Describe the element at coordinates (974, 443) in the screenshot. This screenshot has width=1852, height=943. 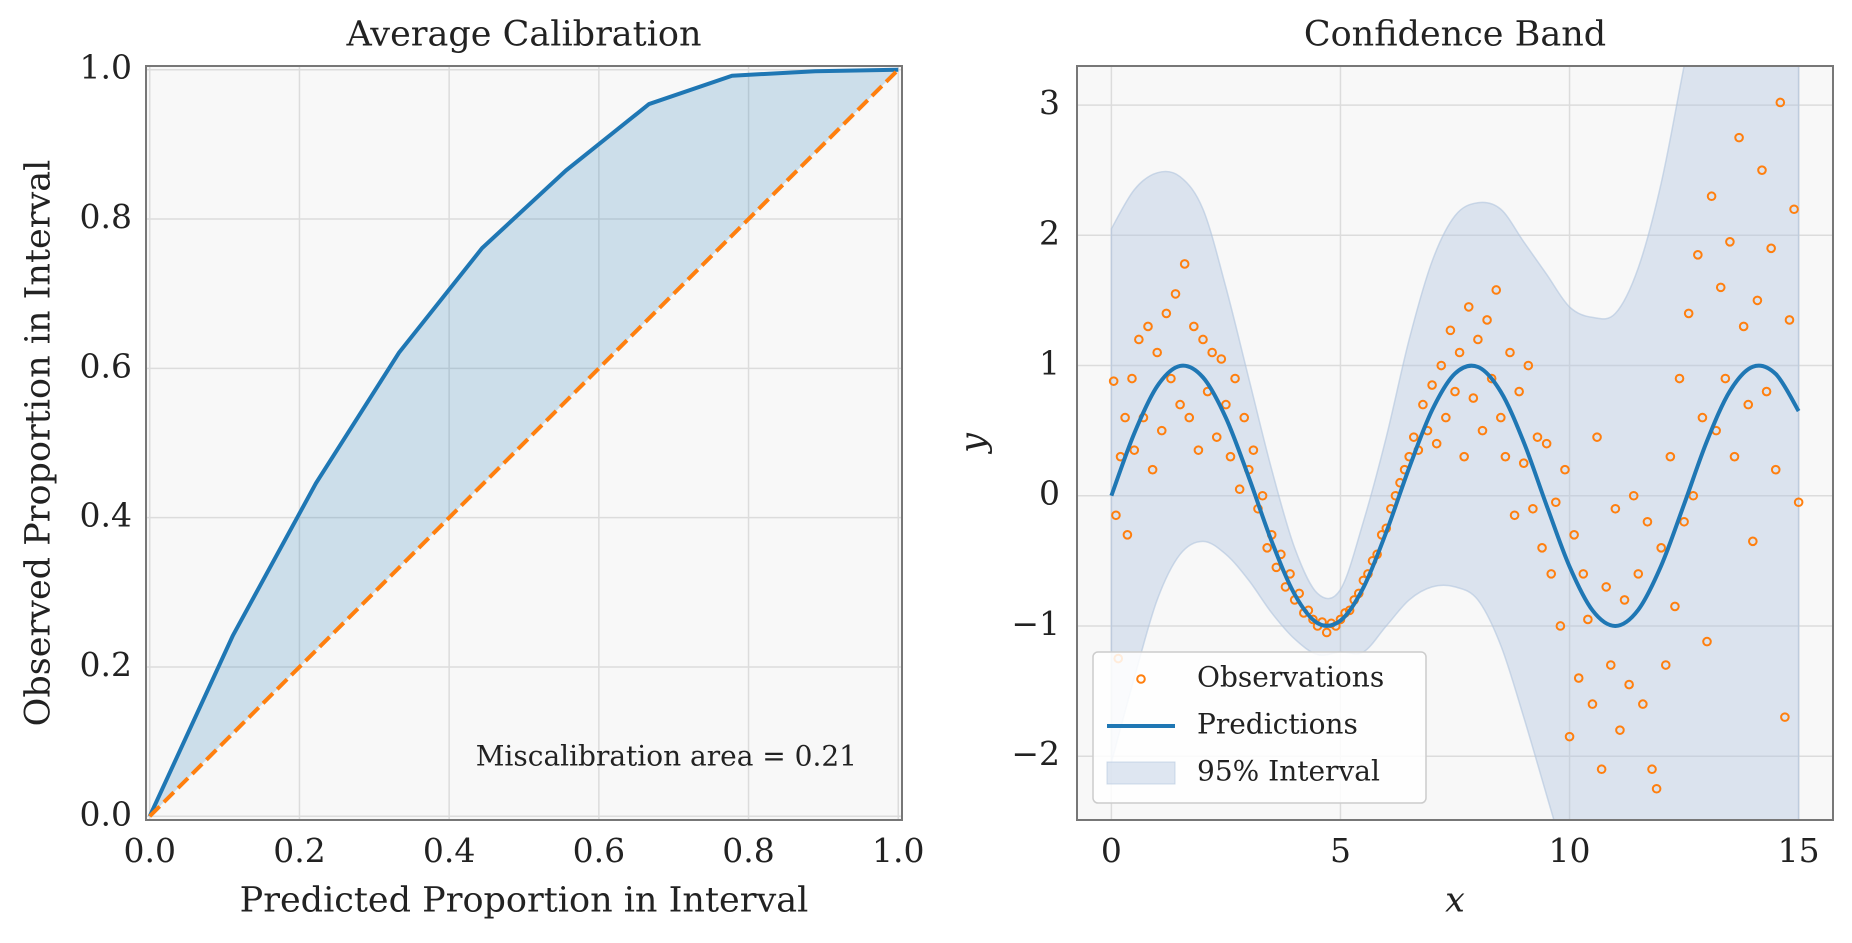
I see `y-axis-label: y` at that location.